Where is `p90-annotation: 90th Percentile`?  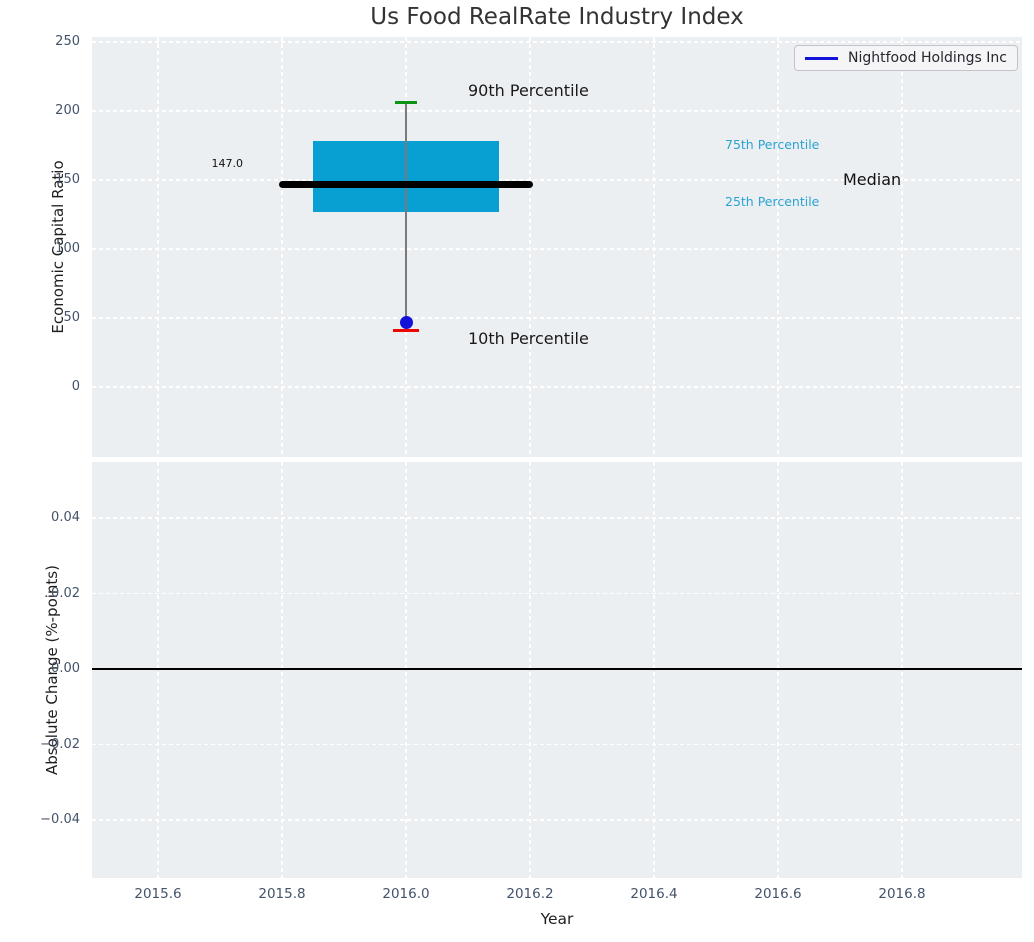
p90-annotation: 90th Percentile is located at coordinates (528, 90).